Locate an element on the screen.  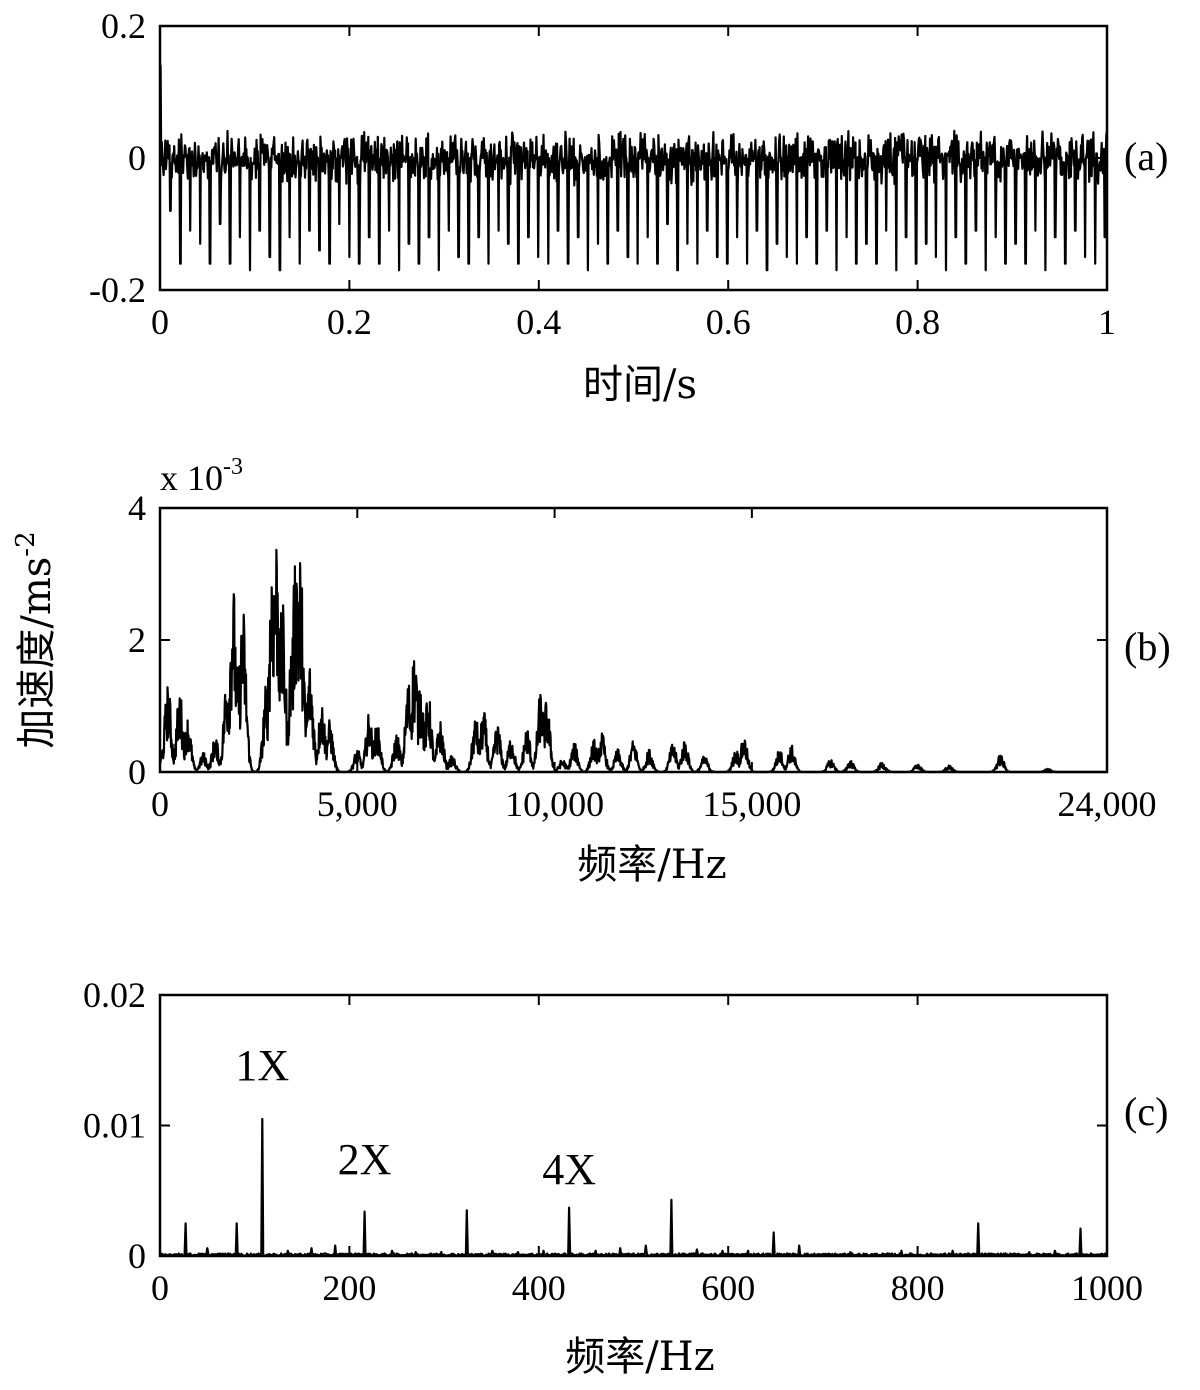
x-tick-label: 0.4 is located at coordinates (538, 322).